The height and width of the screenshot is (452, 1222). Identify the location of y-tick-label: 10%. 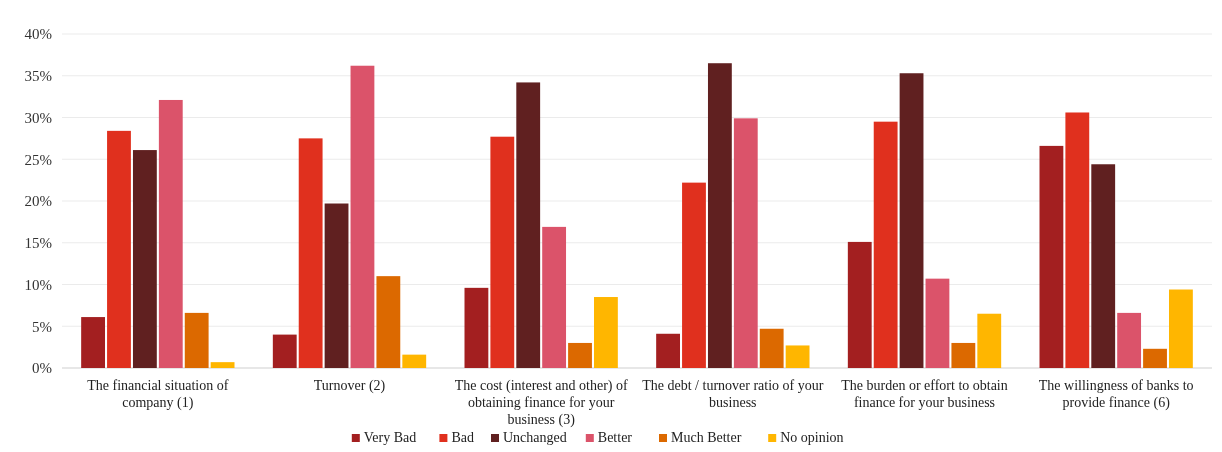
(38, 284).